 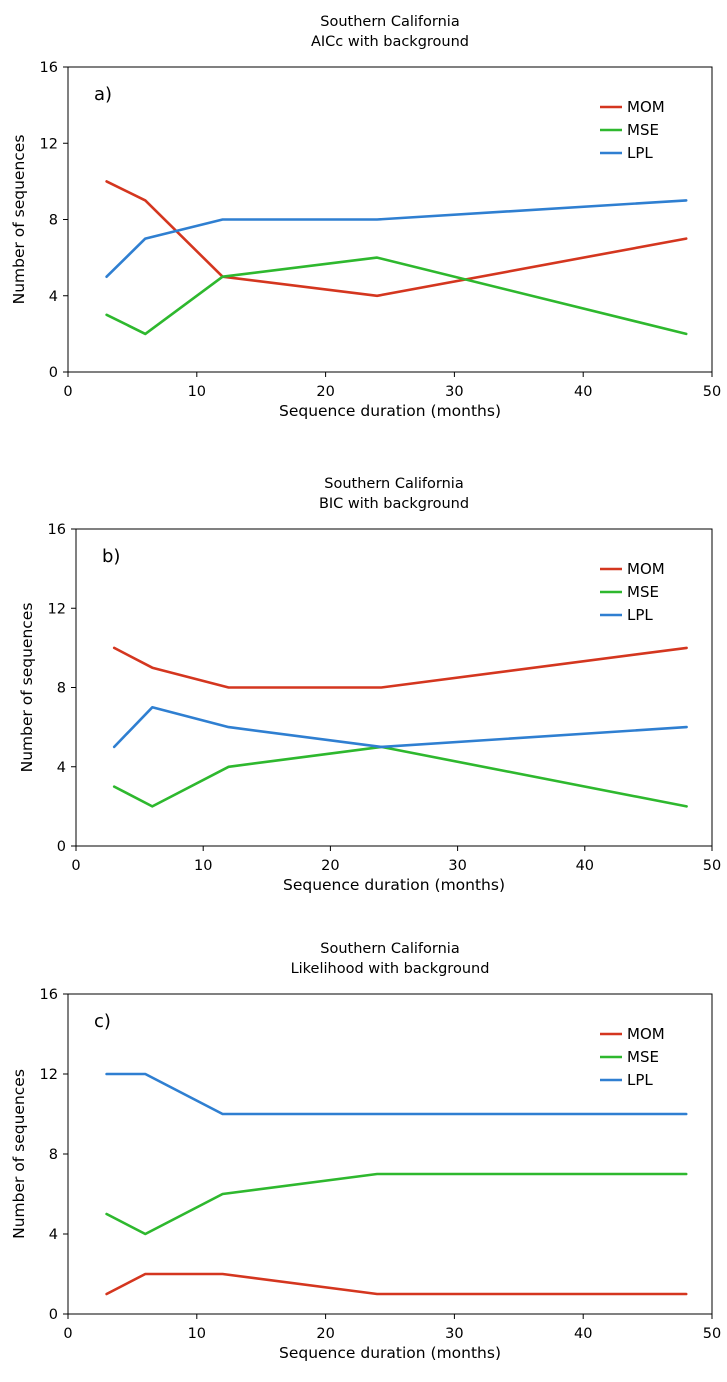 I want to click on panel-label: b), so click(x=111, y=556).